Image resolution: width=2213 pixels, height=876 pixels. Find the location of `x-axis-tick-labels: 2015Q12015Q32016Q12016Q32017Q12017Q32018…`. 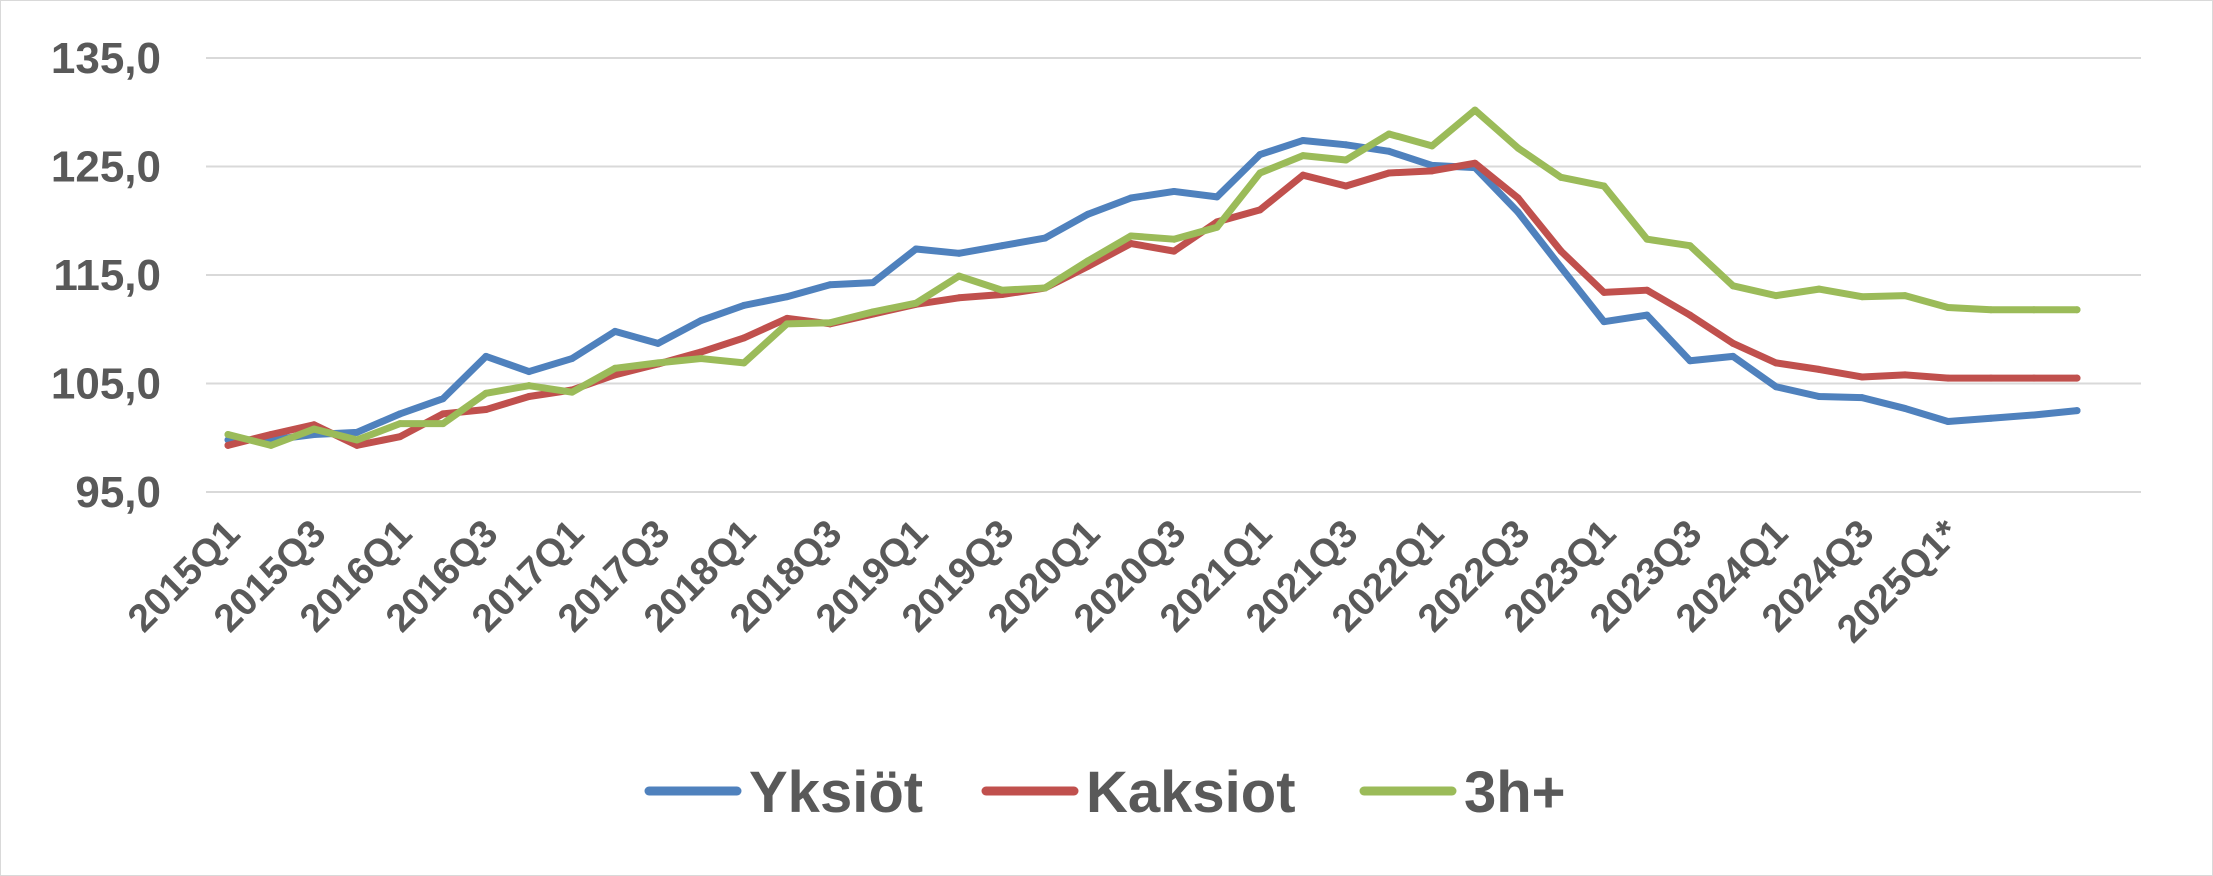

x-axis-tick-labels: 2015Q12015Q32016Q12016Q32017Q12017Q32018… is located at coordinates (1044, 581).